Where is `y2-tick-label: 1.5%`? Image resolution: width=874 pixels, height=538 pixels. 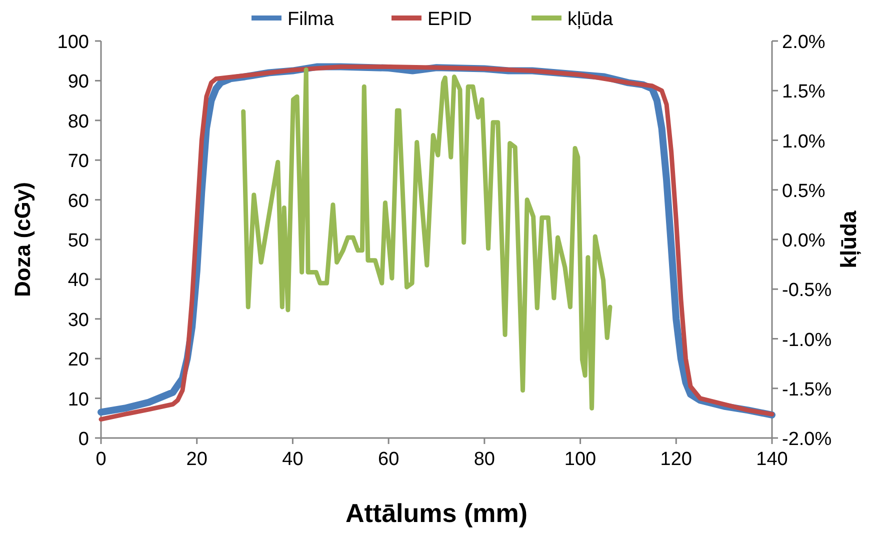
y2-tick-label: 1.5% is located at coordinates (804, 92).